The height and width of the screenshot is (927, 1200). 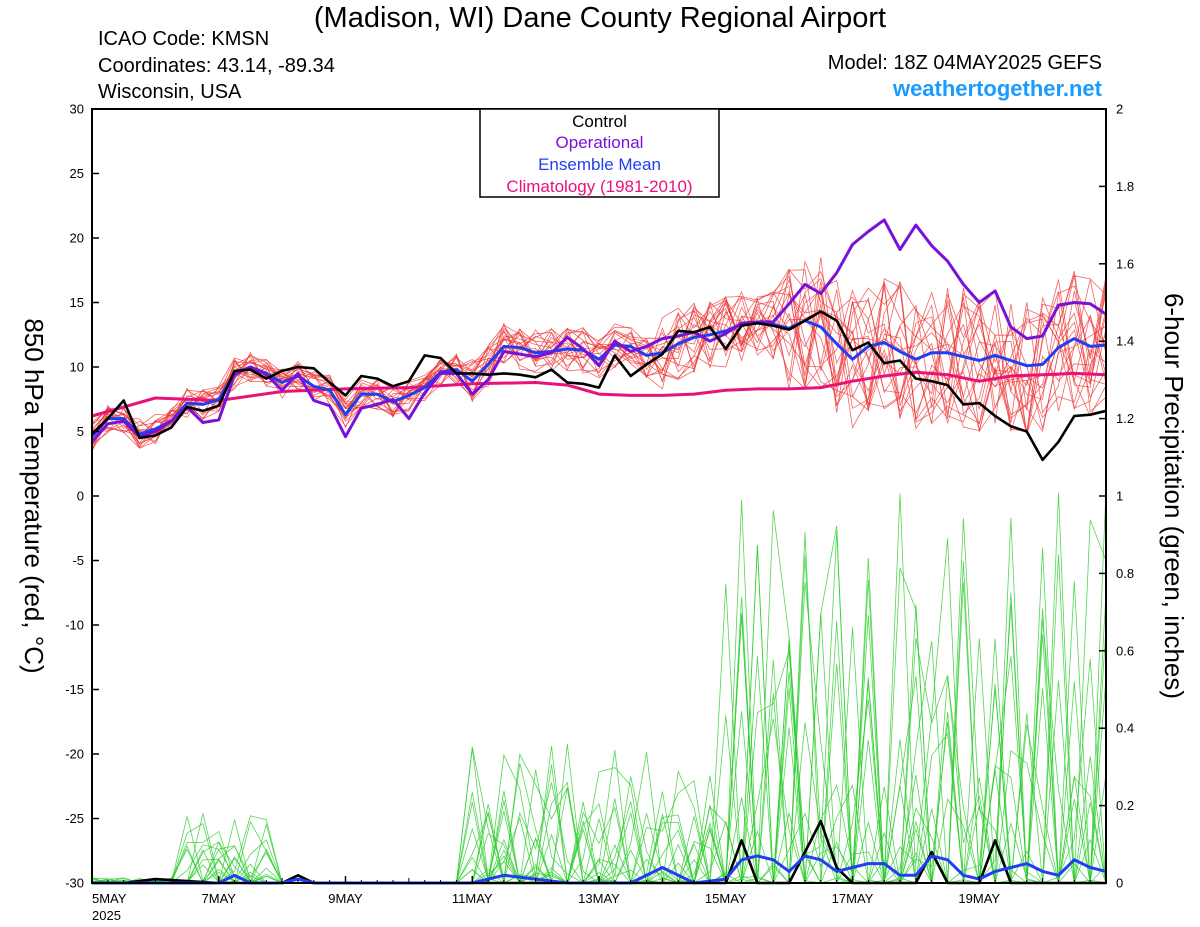 I want to click on x-tick-year: 2025, so click(x=106, y=915).